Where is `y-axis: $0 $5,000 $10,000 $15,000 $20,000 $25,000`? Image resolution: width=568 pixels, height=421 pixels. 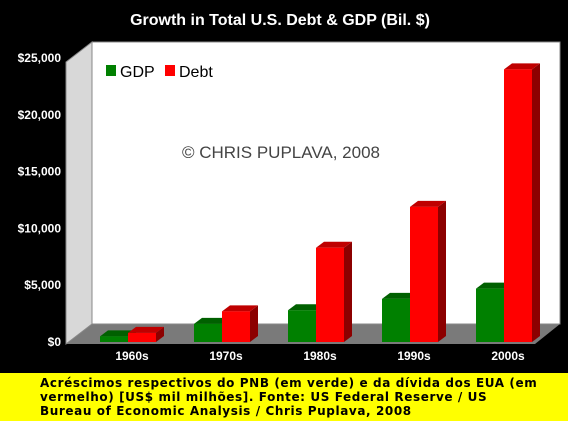 y-axis: $0 $5,000 $10,000 $15,000 $20,000 $25,000 is located at coordinates (40, 200).